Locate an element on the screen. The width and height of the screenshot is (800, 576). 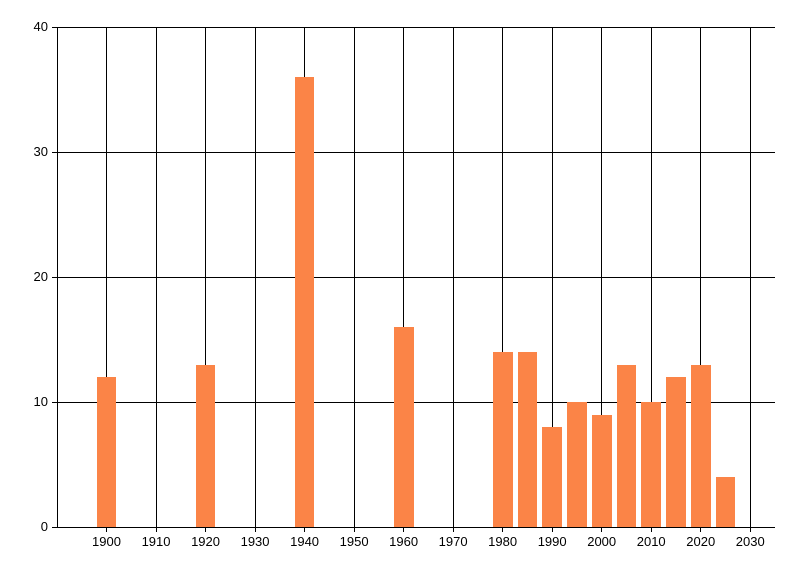
x-tick-label: 2030 is located at coordinates (750, 541).